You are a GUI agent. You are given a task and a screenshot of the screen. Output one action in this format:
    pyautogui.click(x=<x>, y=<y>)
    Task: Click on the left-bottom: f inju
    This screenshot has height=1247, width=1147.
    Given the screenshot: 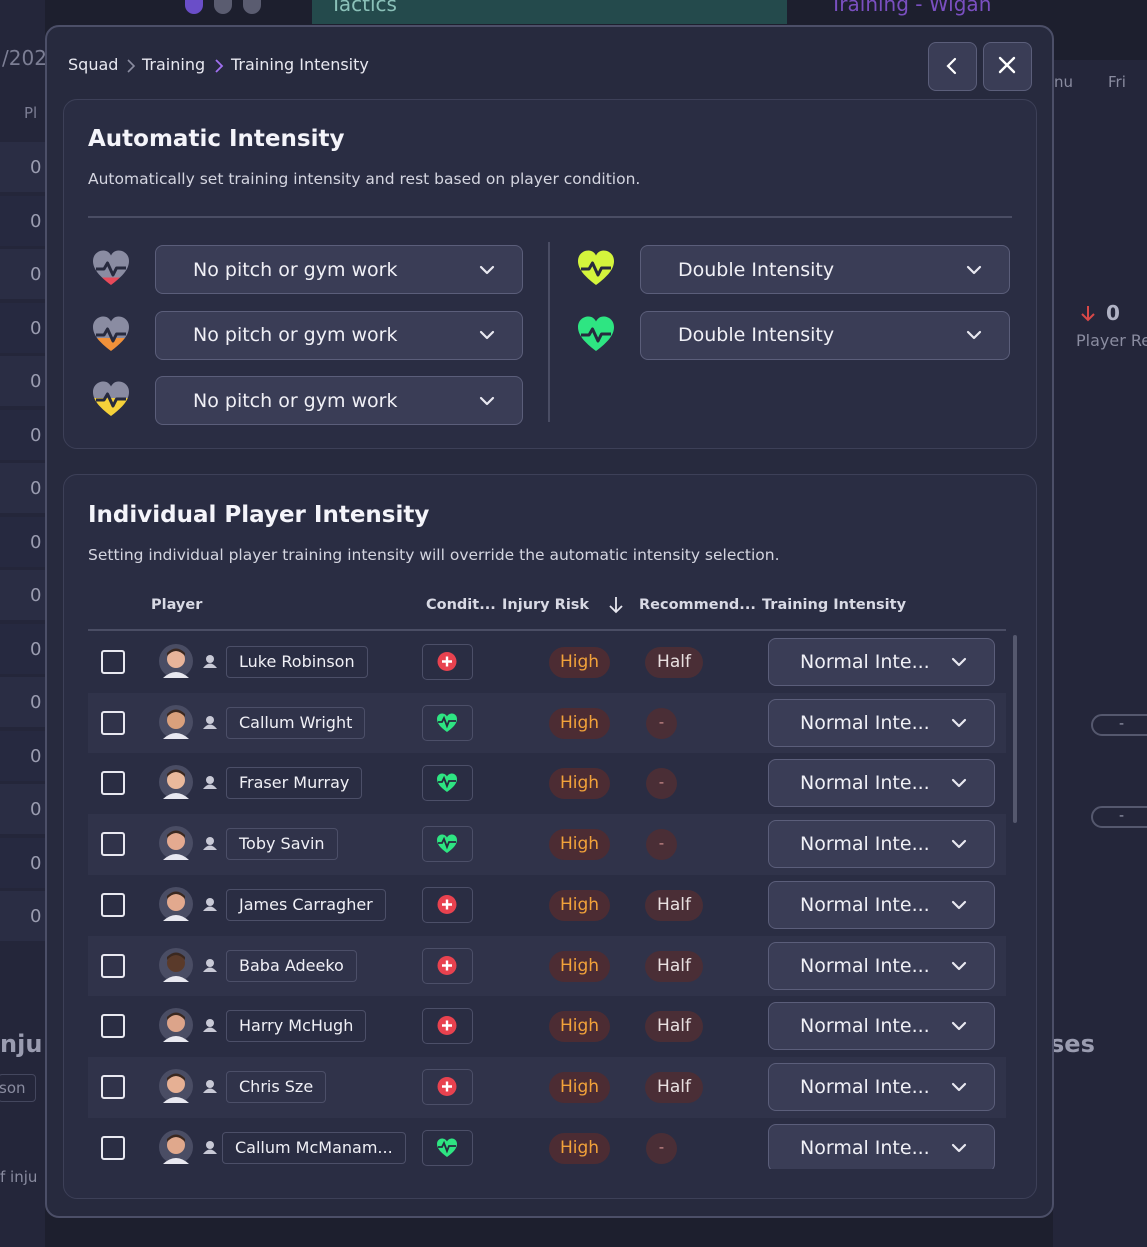 What is the action you would take?
    pyautogui.click(x=19, y=1177)
    